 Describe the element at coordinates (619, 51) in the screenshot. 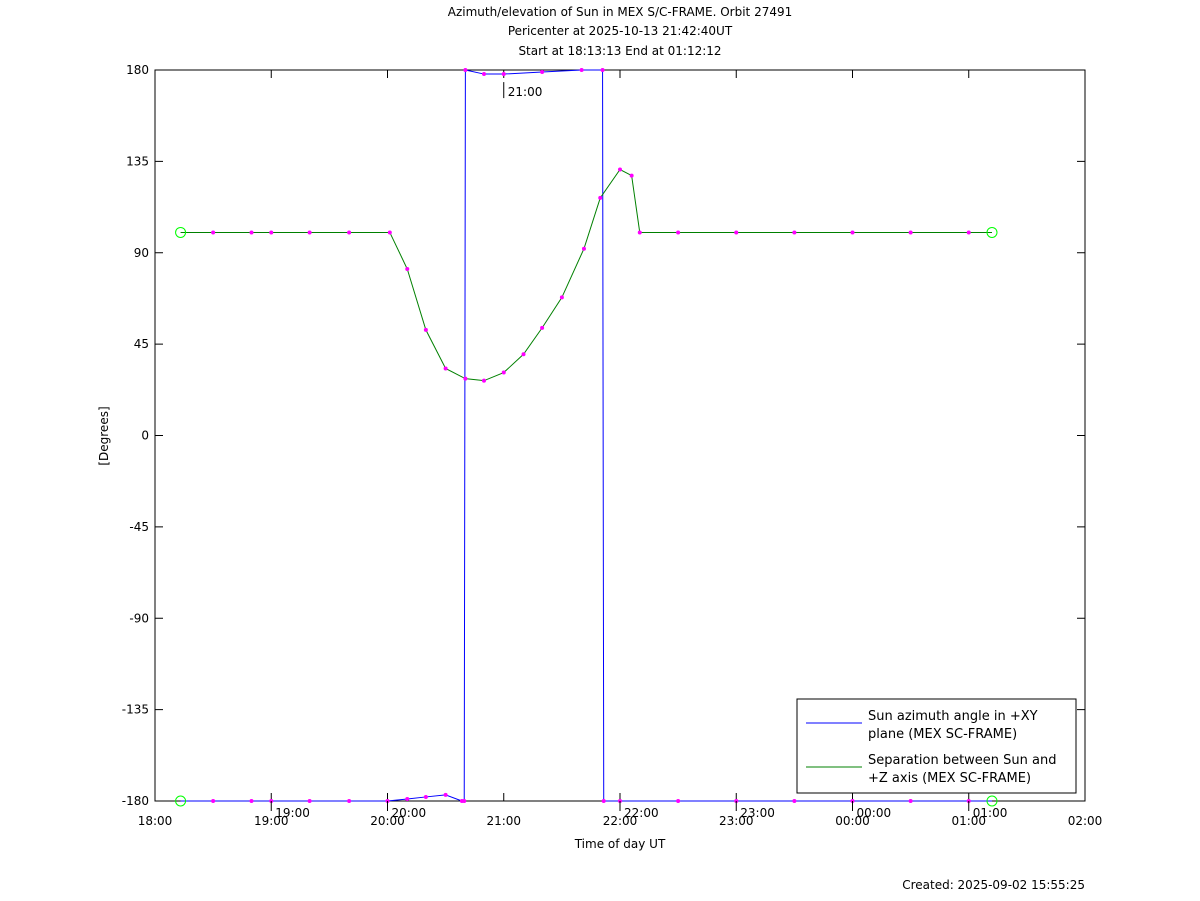

I see `chart-subtitle: Start at 18:13:13 End at 01:12:12` at that location.